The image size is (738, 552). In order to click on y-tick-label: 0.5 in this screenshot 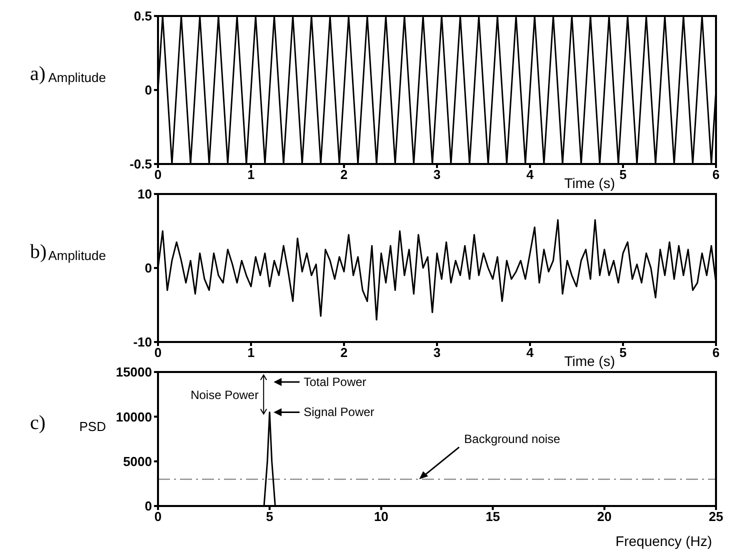, I will do `click(143, 16)`.